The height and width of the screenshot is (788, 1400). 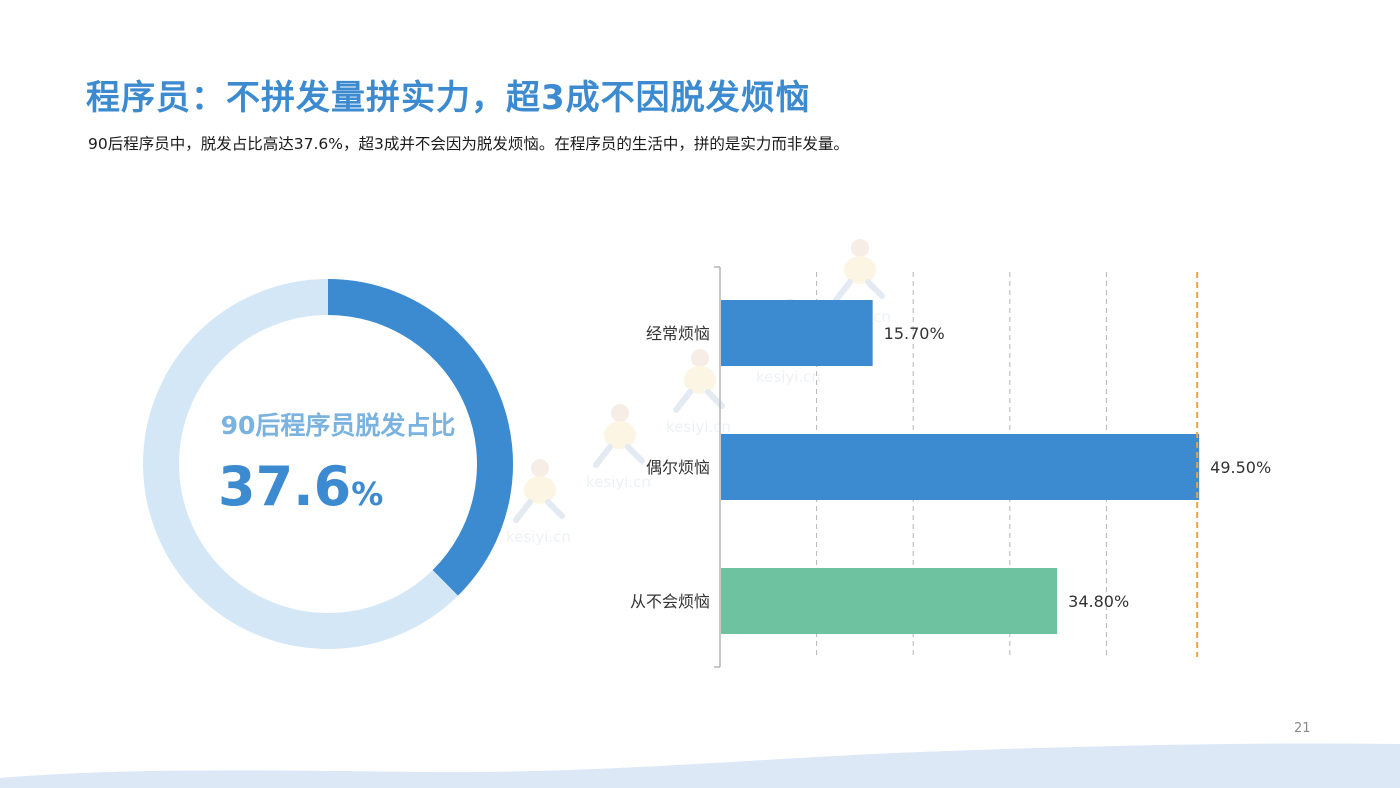 I want to click on donut-value-number: 37.6, so click(x=284, y=486).